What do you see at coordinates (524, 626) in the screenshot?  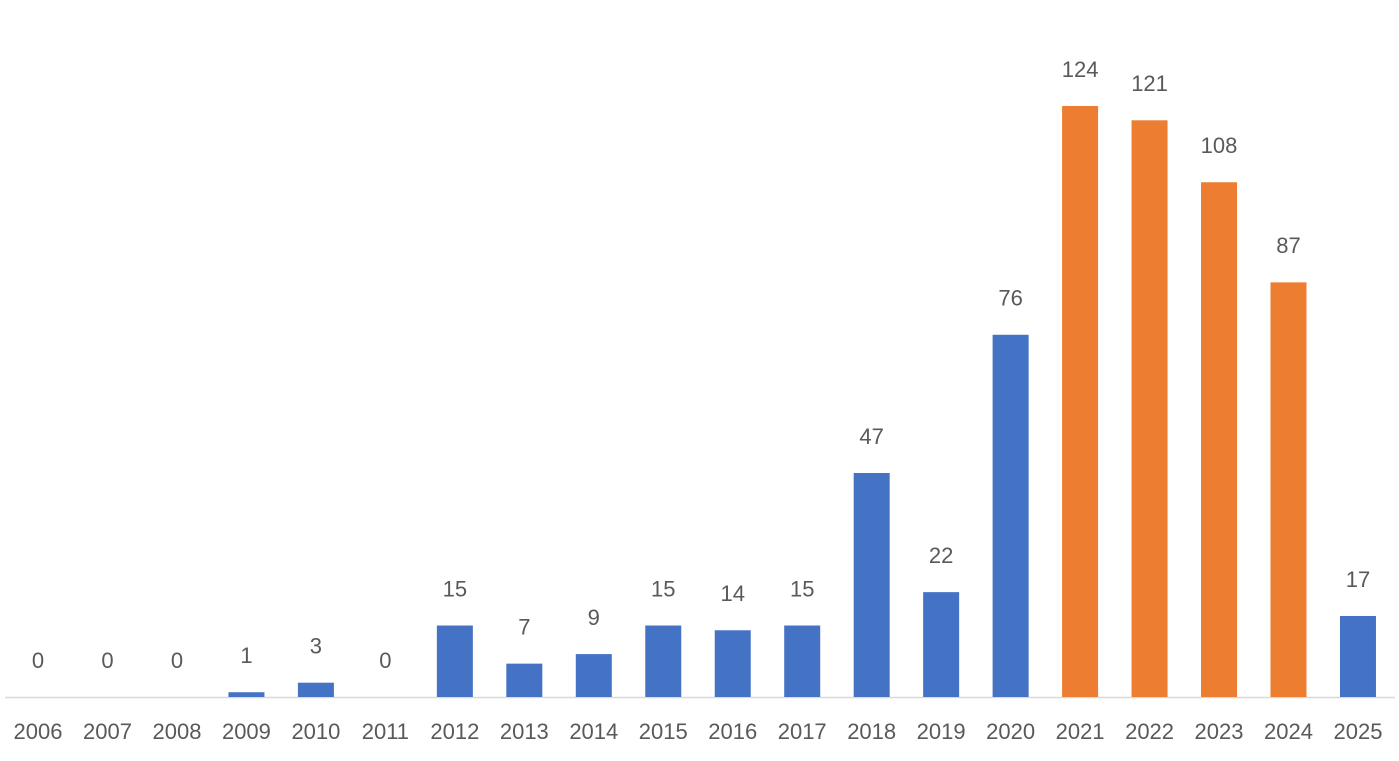 I see `data-label: 7` at bounding box center [524, 626].